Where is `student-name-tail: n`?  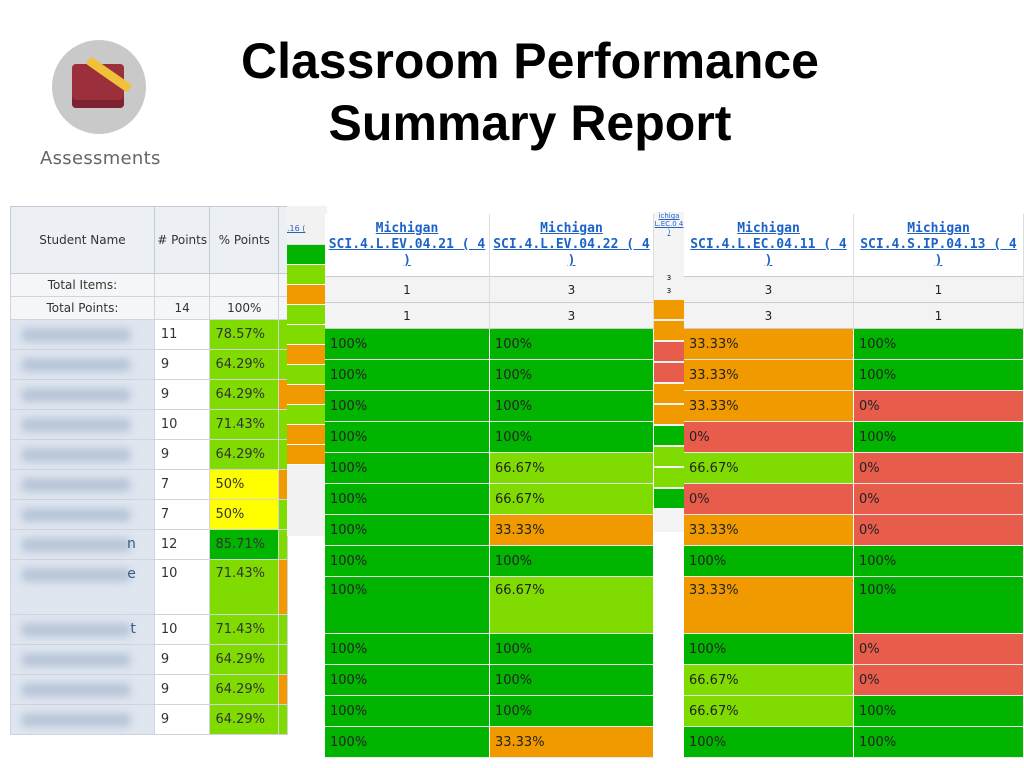
student-name-tail: n is located at coordinates (131, 544).